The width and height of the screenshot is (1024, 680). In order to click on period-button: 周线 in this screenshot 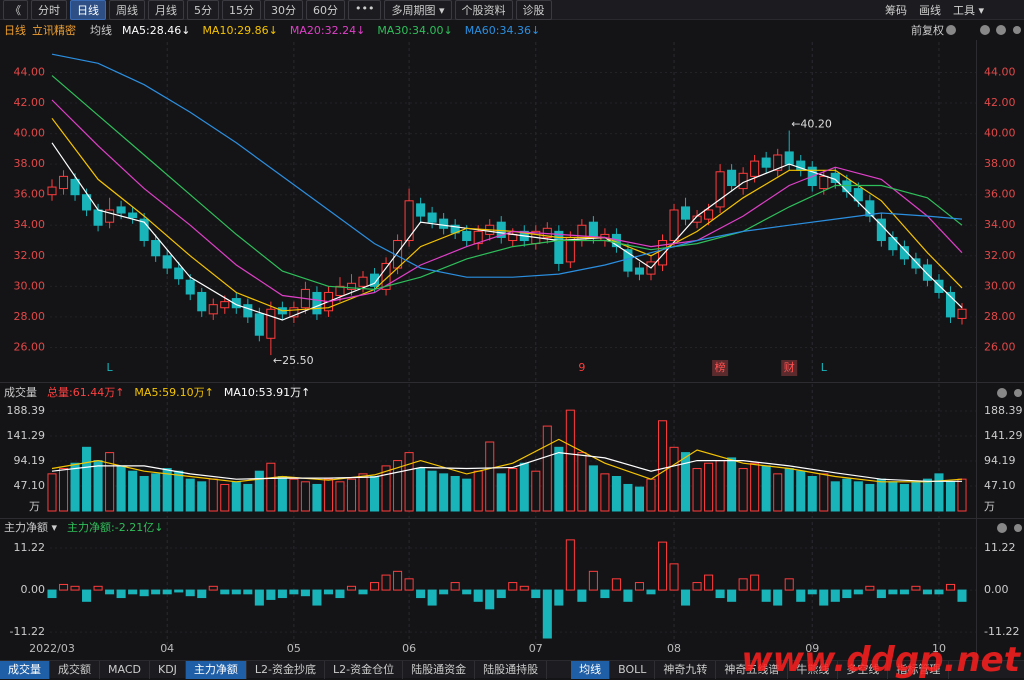, I will do `click(127, 10)`.